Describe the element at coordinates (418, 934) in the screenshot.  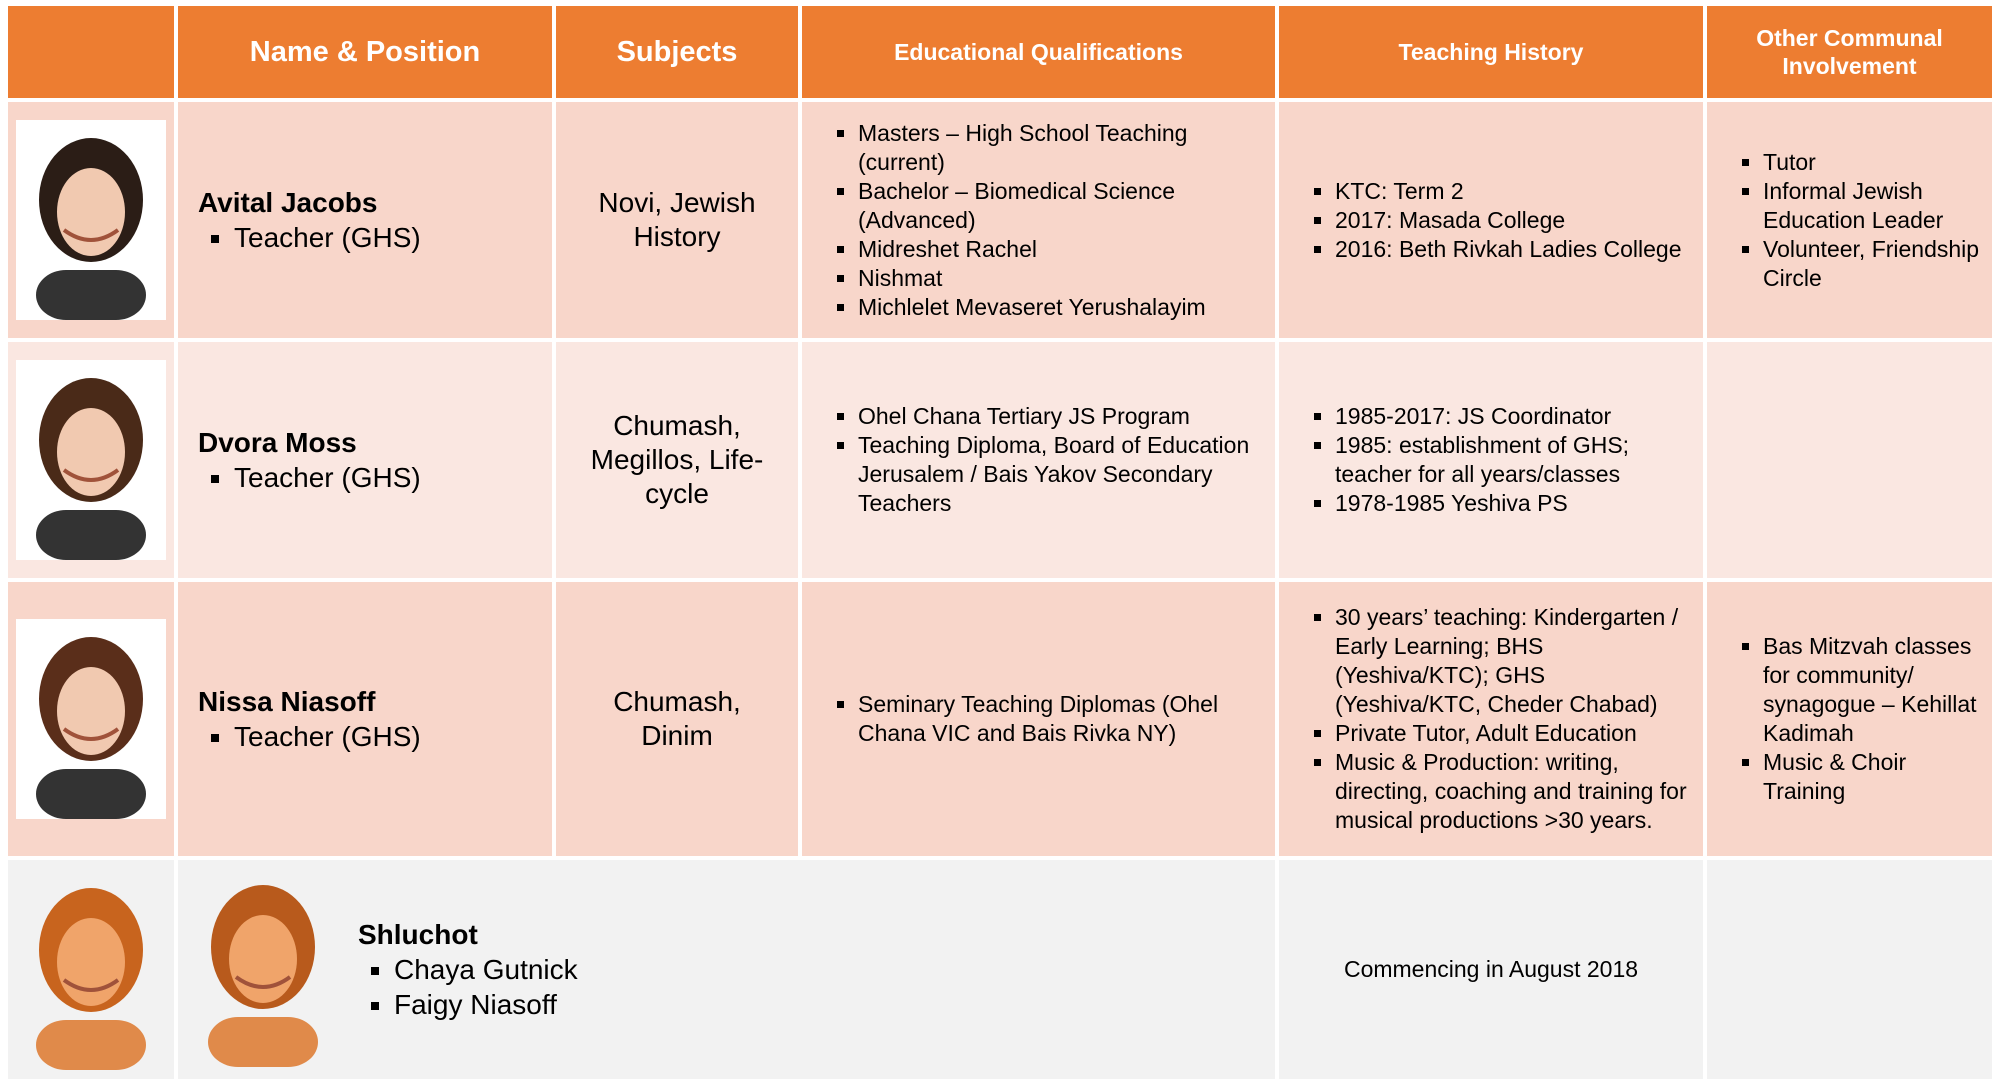
I see `group-title: Shluchot` at that location.